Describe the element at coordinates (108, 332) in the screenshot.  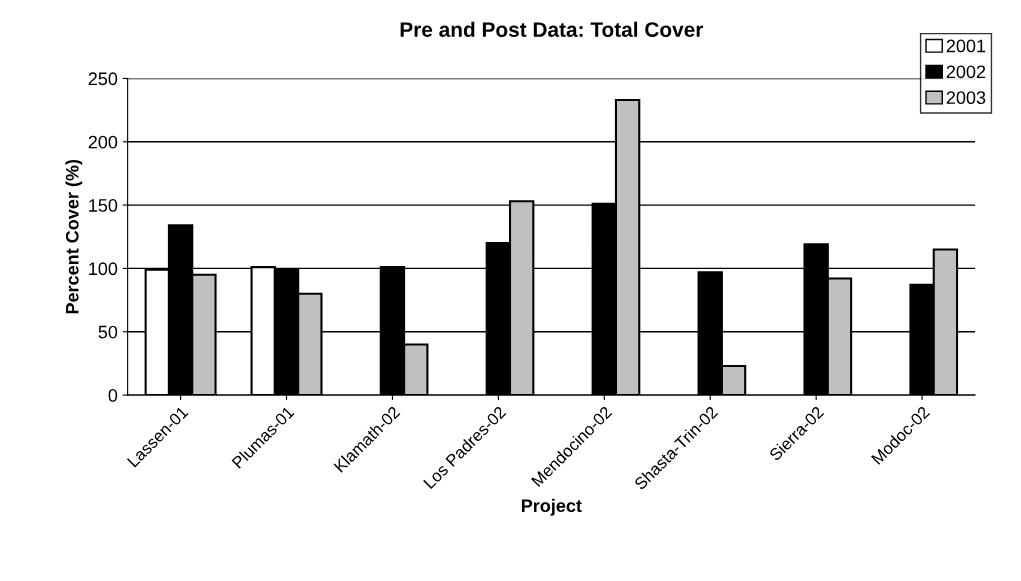
I see `y-tick-label: 50` at that location.